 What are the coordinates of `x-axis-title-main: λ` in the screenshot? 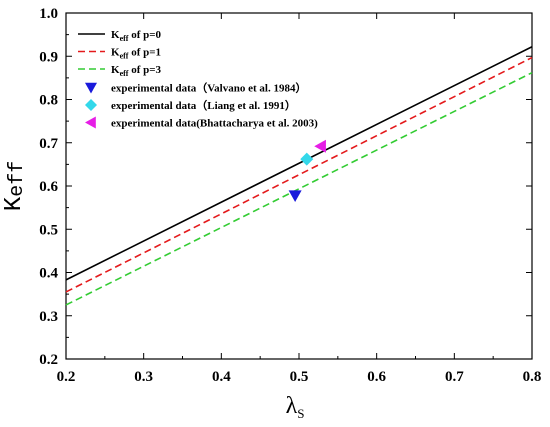 It's located at (292, 406).